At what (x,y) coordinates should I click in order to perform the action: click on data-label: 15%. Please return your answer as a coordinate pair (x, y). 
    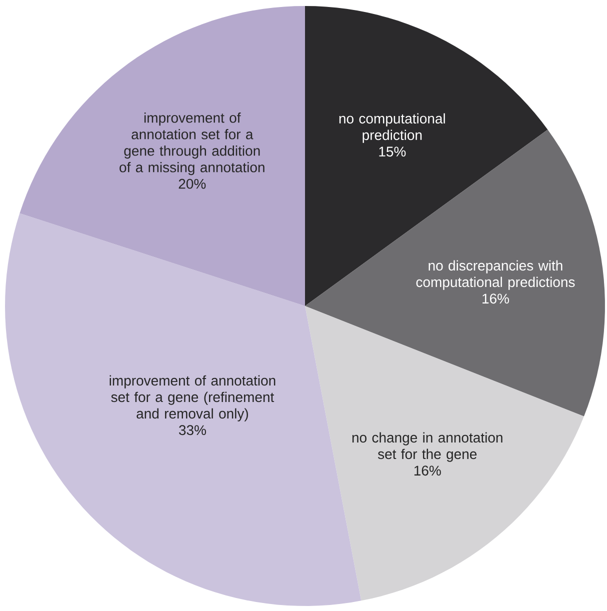
    Looking at the image, I should click on (392, 151).